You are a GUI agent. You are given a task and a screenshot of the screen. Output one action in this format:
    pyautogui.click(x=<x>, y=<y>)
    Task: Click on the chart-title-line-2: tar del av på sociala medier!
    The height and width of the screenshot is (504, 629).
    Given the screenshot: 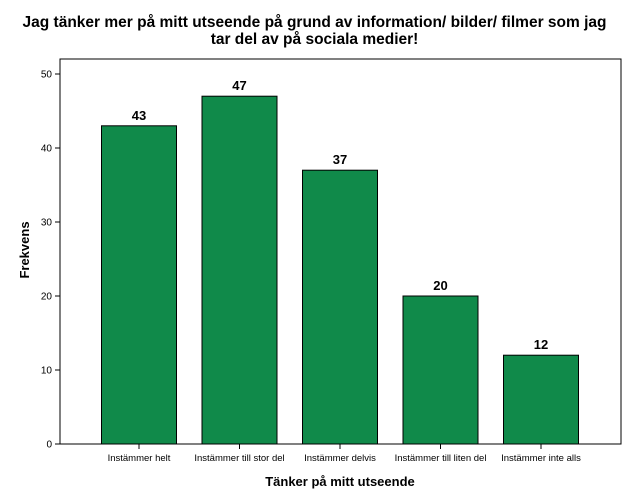 What is the action you would take?
    pyautogui.click(x=314, y=39)
    